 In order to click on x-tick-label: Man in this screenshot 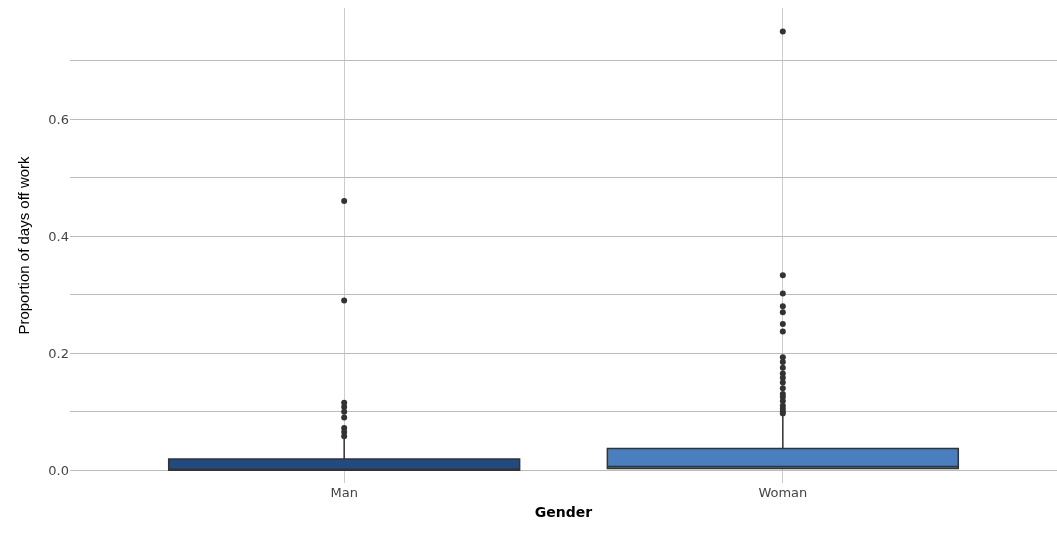, I will do `click(344, 492)`.